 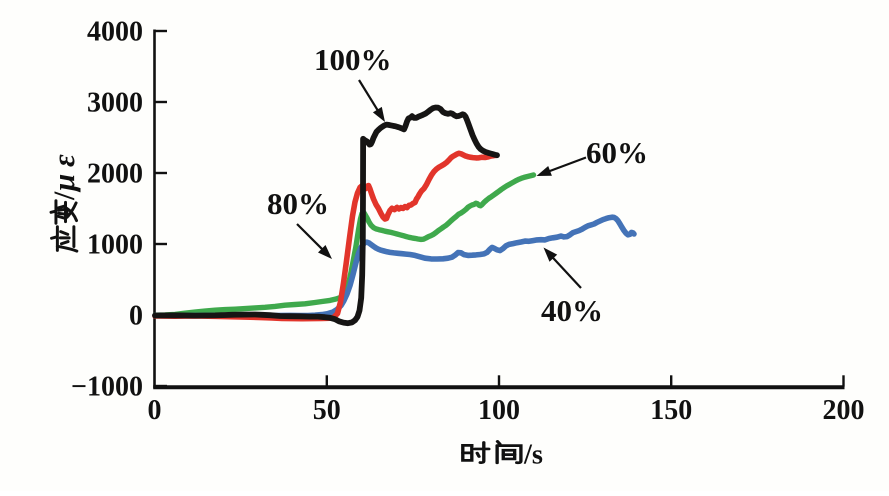 I want to click on svg-text: 50, so click(x=327, y=410).